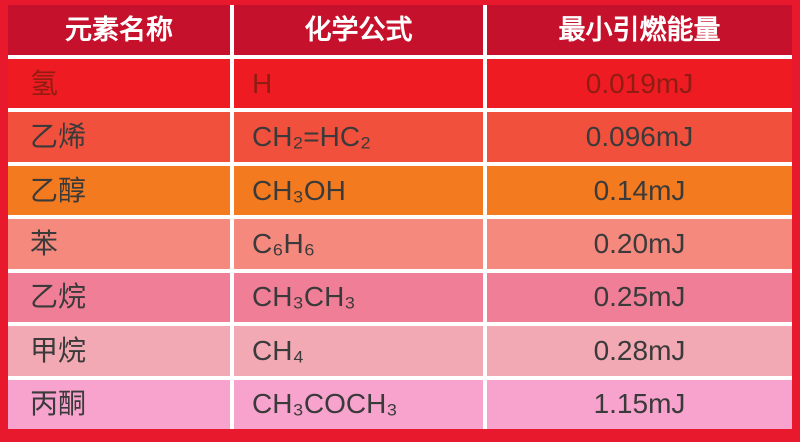 The height and width of the screenshot is (442, 800). I want to click on ignition-energy-value: 0.14mJ, so click(637, 190).